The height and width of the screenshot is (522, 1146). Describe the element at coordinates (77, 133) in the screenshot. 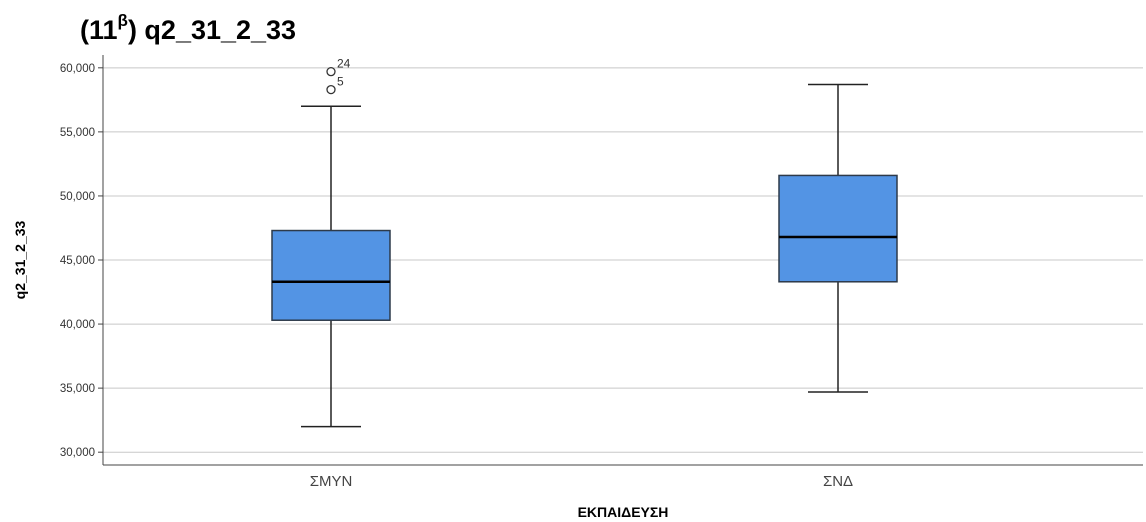

I see `y-tick-label: 55,000` at that location.